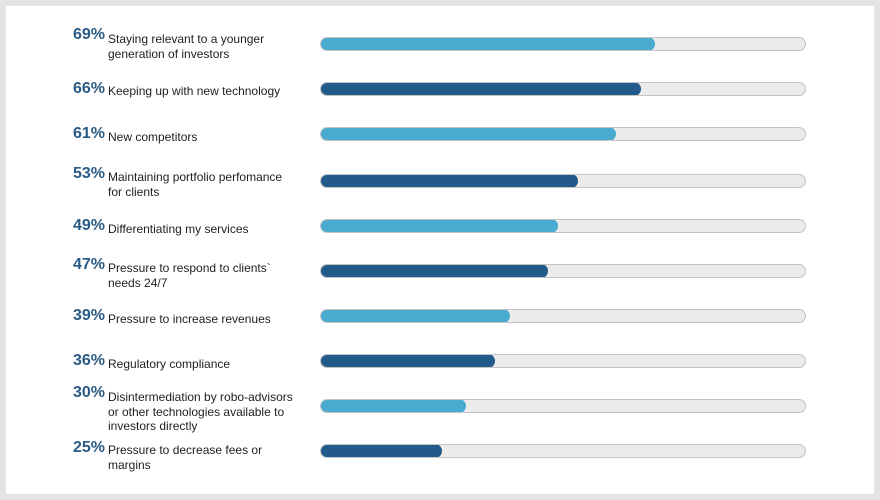 Image resolution: width=880 pixels, height=500 pixels. I want to click on category-label: Regulatory compliance, so click(169, 364).